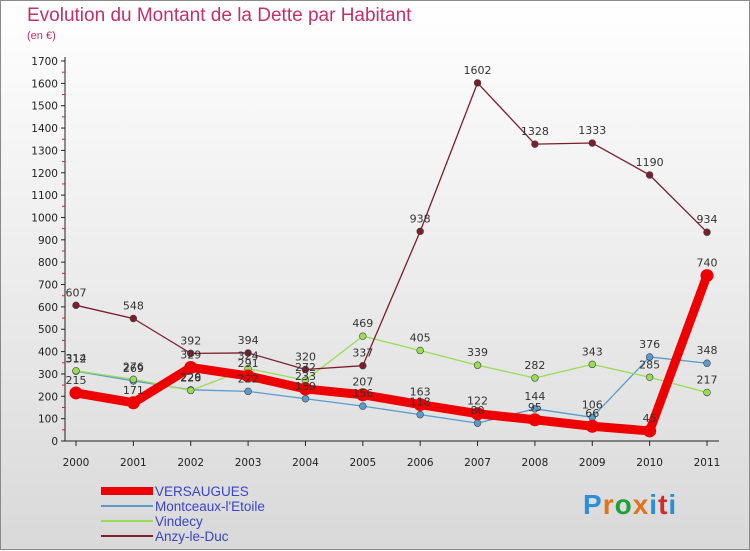  What do you see at coordinates (202, 491) in the screenshot?
I see `legend-label: VERSAUGUES` at bounding box center [202, 491].